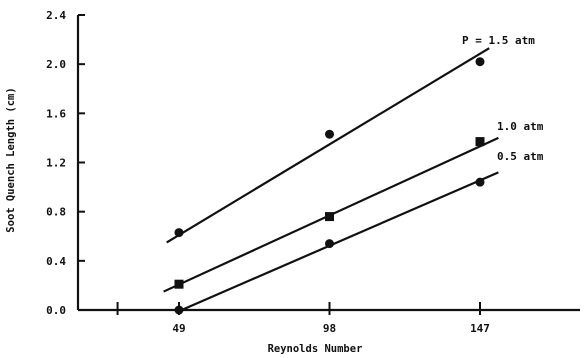 Image resolution: width=585 pixels, height=358 pixels. Describe the element at coordinates (56, 212) in the screenshot. I see `y-tick-label: 0.8` at that location.